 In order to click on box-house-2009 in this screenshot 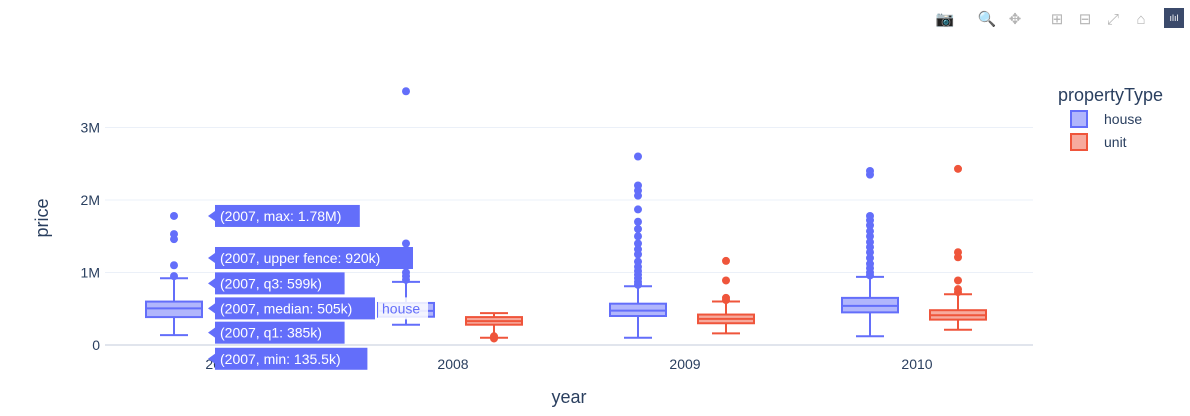, I will do `click(638, 245)`.